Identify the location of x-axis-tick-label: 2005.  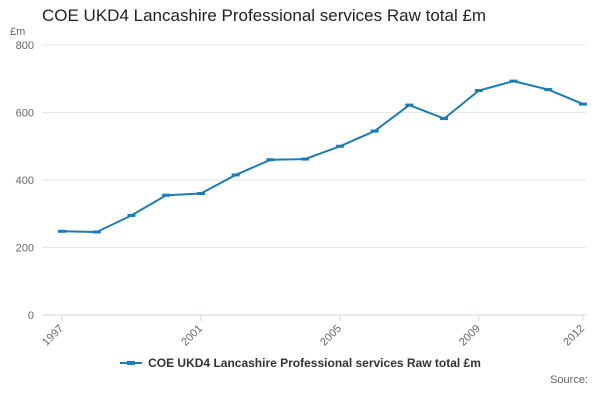
(331, 336).